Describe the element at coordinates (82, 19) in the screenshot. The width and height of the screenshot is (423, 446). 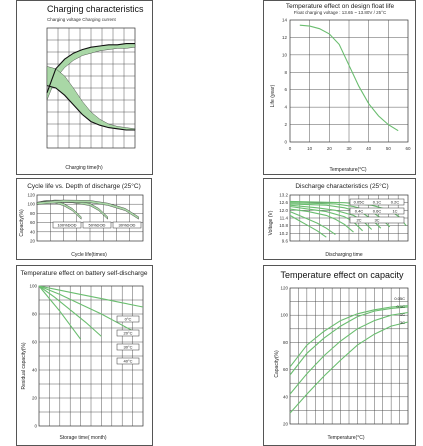
I see `chart-subtitle: Charging voltage Charging current` at that location.